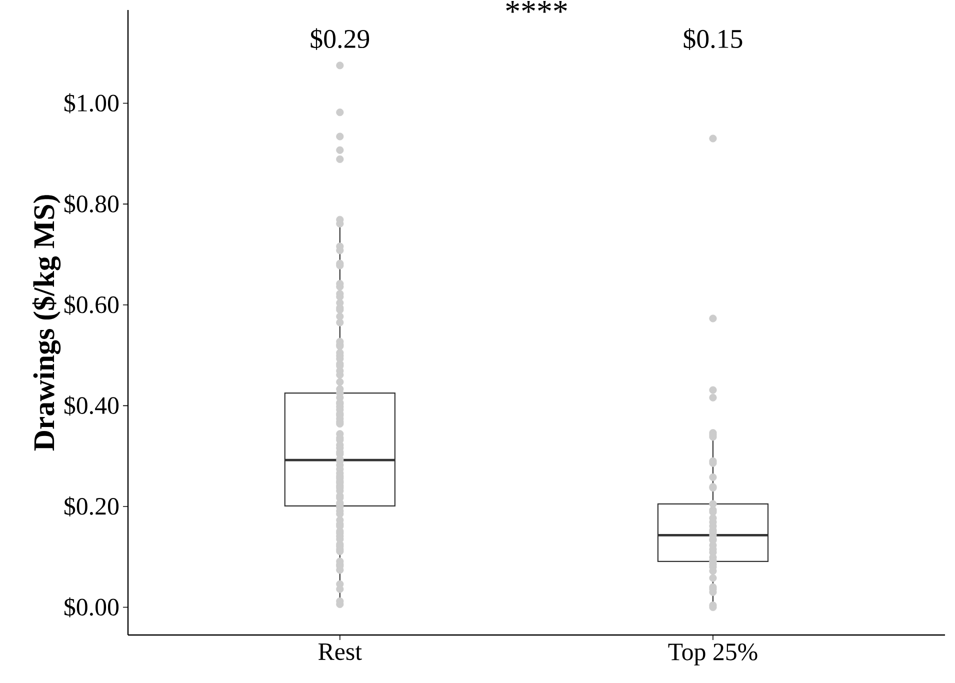 The image size is (955, 683). Describe the element at coordinates (46, 323) in the screenshot. I see `y-axis-title: Drawings ($/kg MS)` at that location.